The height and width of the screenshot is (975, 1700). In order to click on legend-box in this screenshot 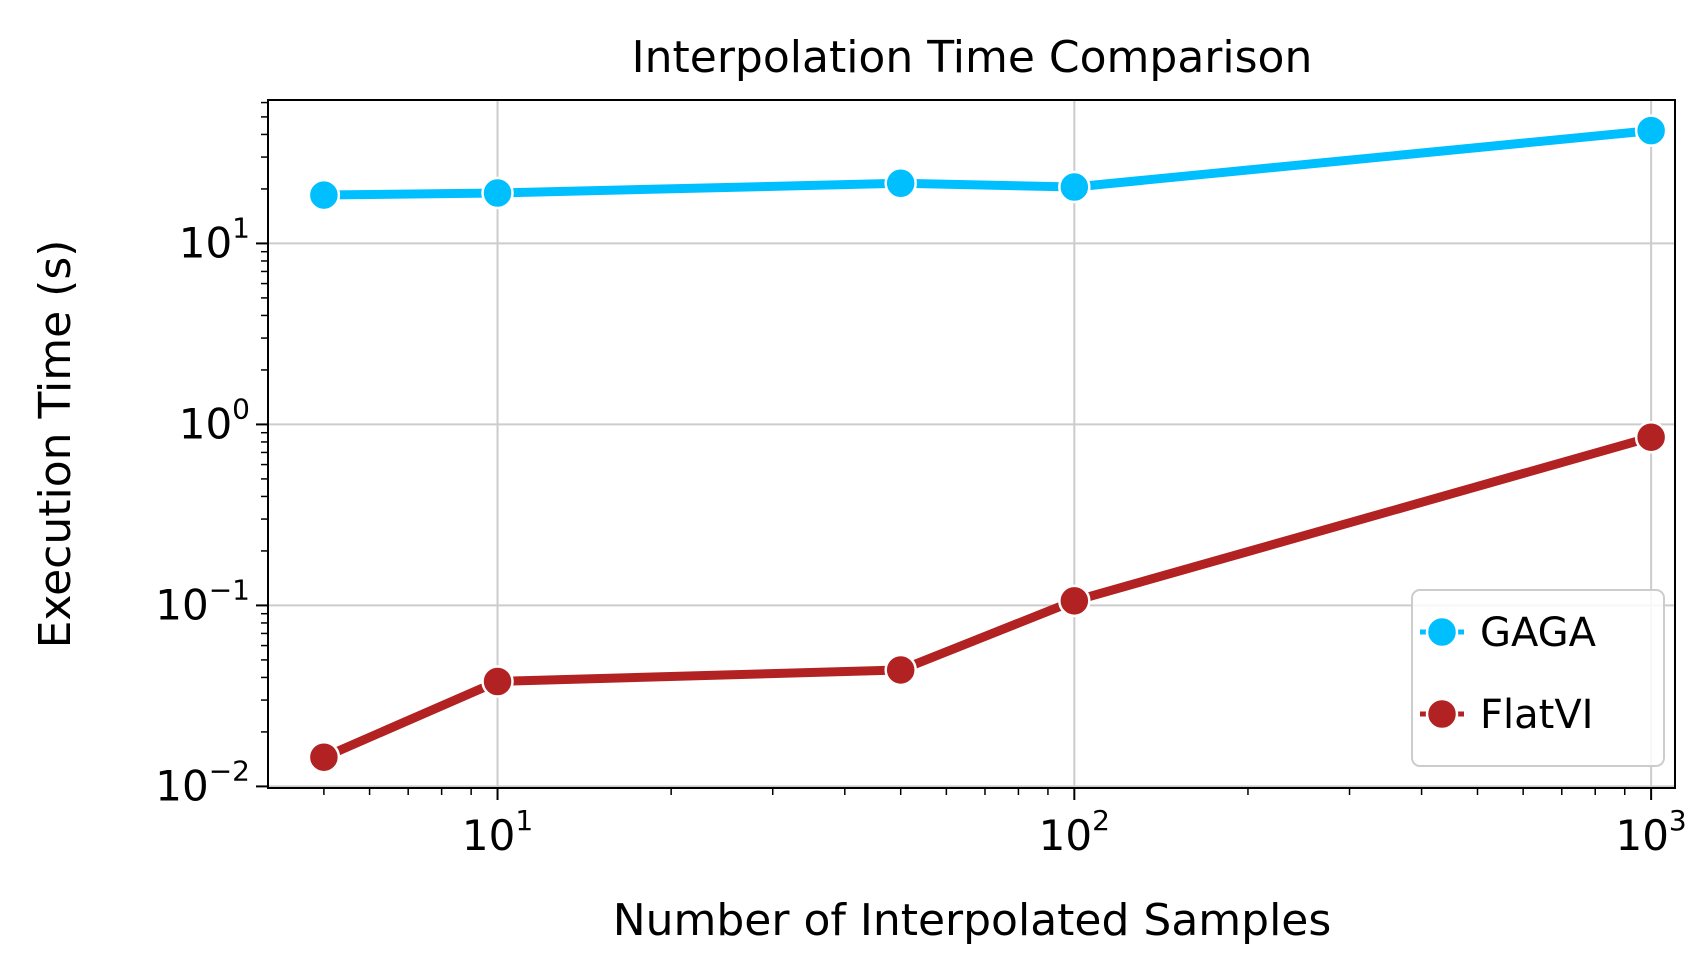, I will do `click(1538, 678)`.